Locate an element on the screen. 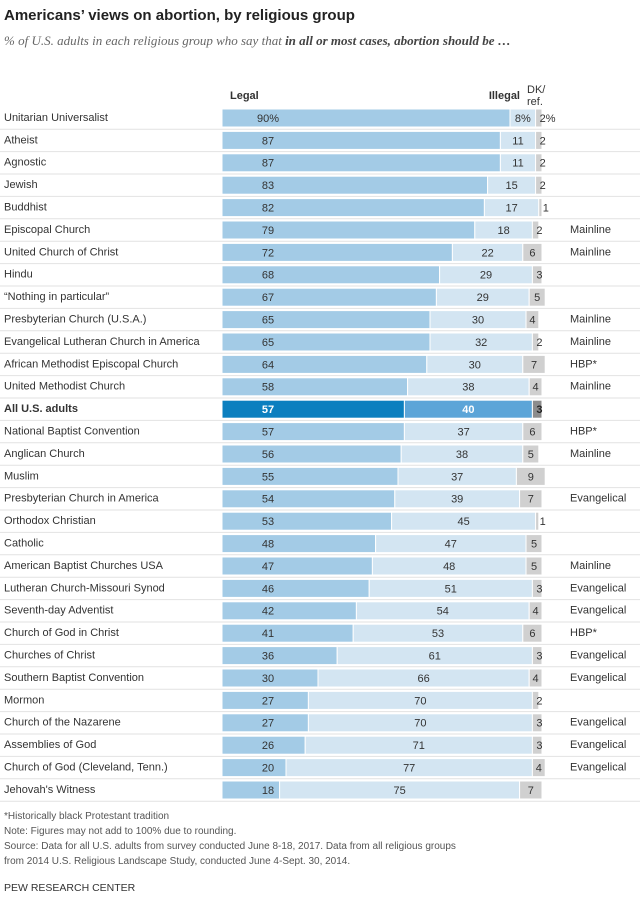  value-label: 2% is located at coordinates (548, 119).